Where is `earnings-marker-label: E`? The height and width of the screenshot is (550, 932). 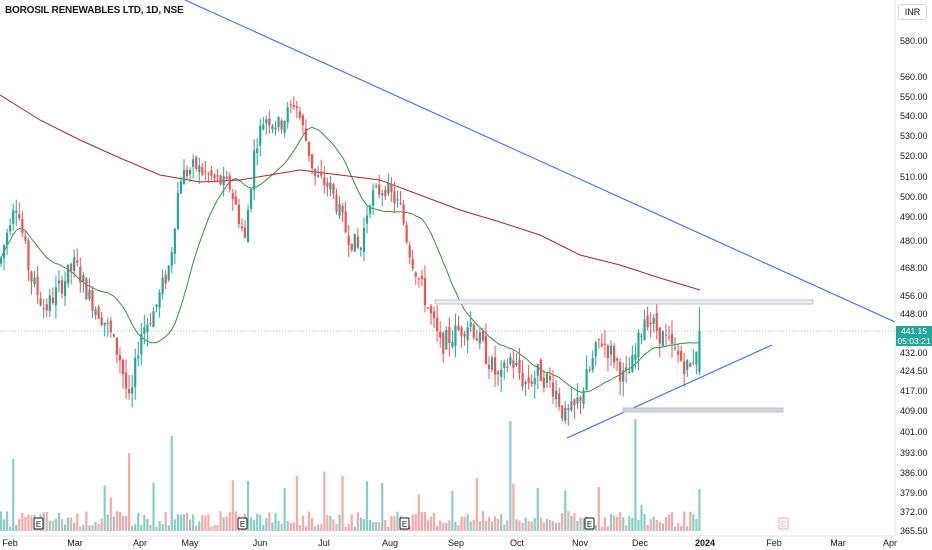
earnings-marker-label: E is located at coordinates (242, 524).